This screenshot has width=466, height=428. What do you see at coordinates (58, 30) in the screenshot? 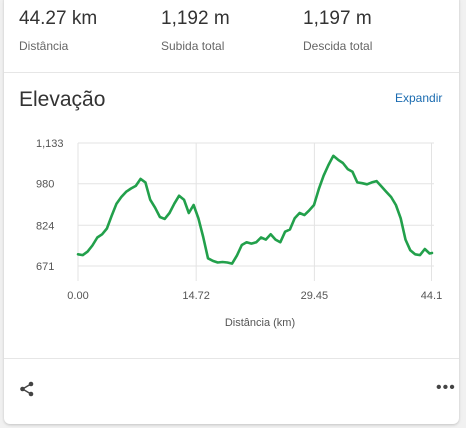
I see `stat-distance: 44.27 km Distância` at bounding box center [58, 30].